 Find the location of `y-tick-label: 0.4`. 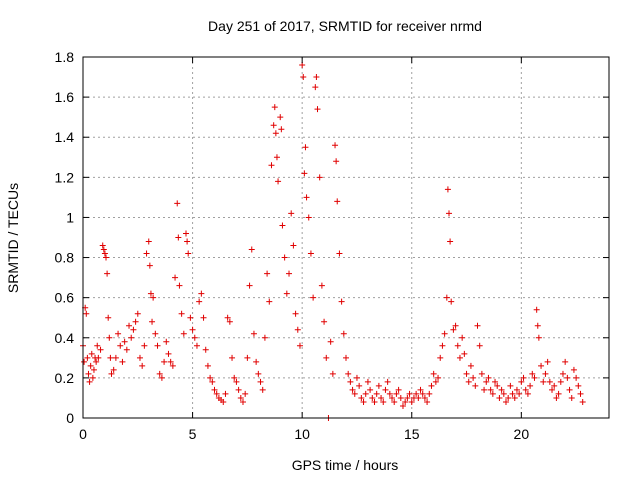

y-tick-label: 0.4 is located at coordinates (65, 338).